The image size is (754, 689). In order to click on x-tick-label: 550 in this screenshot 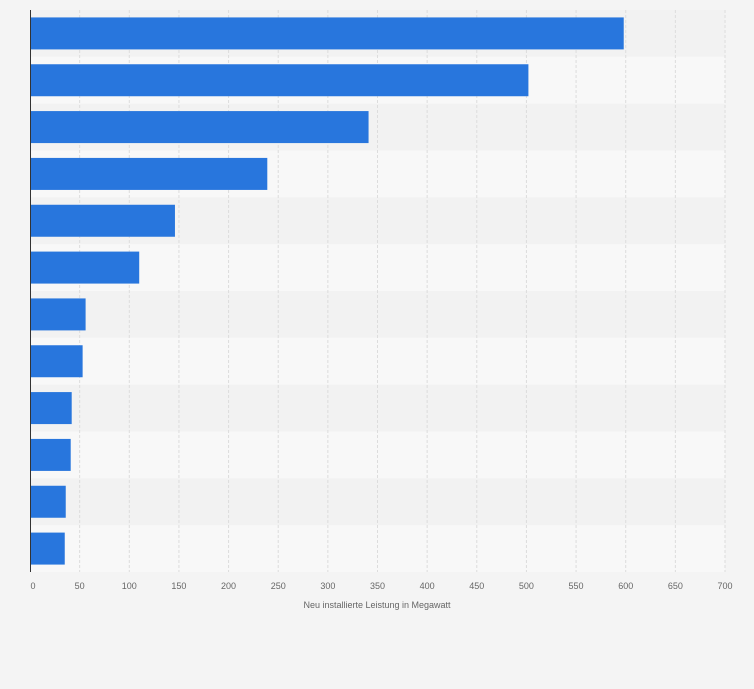, I will do `click(576, 586)`.